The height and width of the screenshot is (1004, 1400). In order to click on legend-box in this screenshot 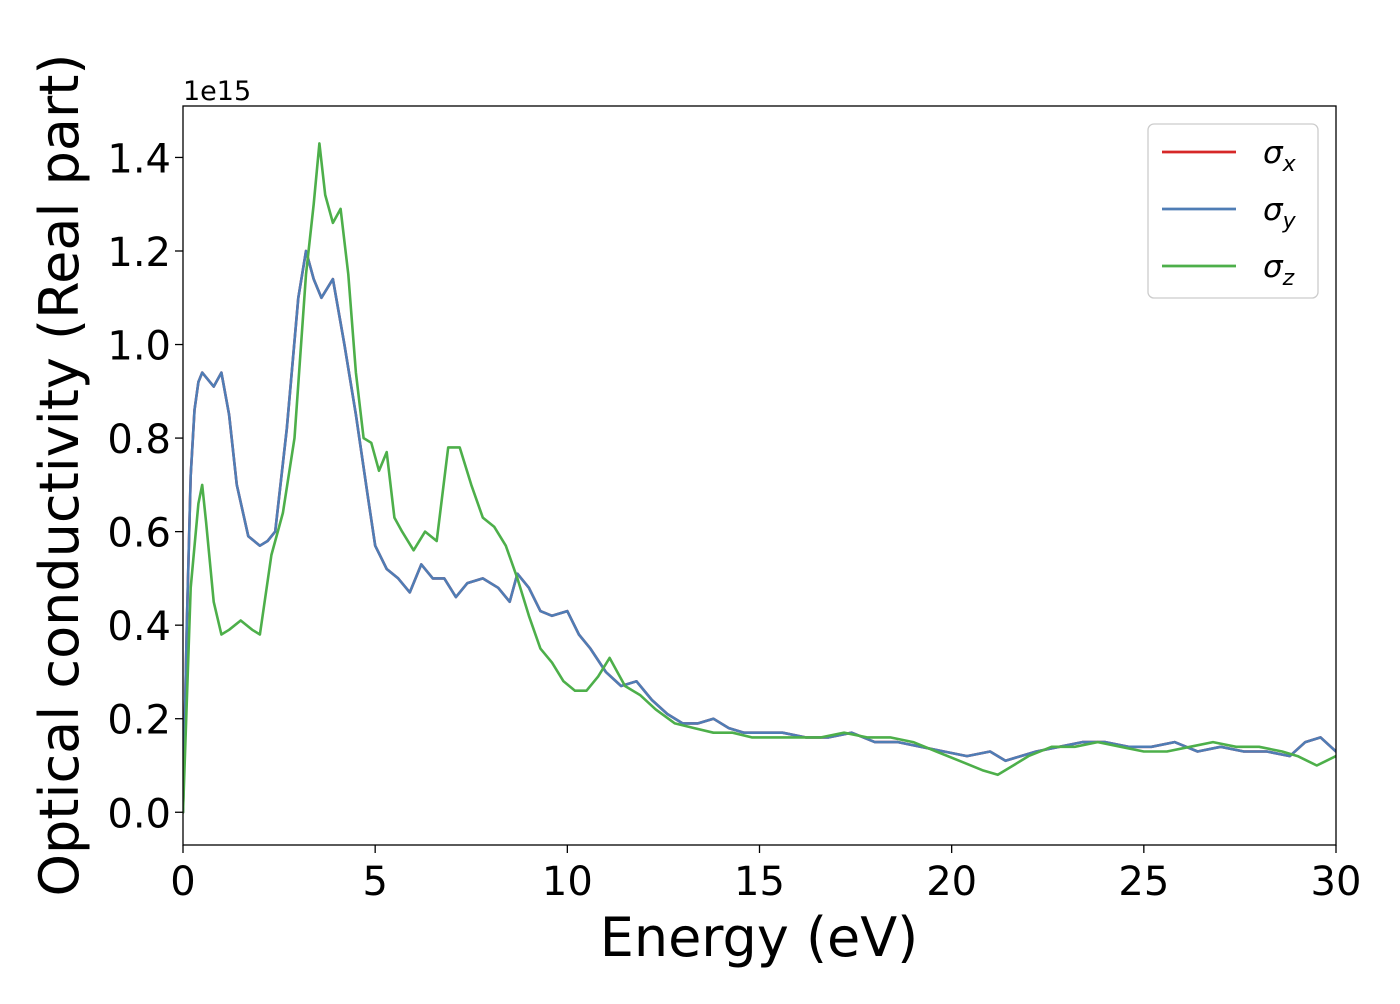, I will do `click(1233, 211)`.